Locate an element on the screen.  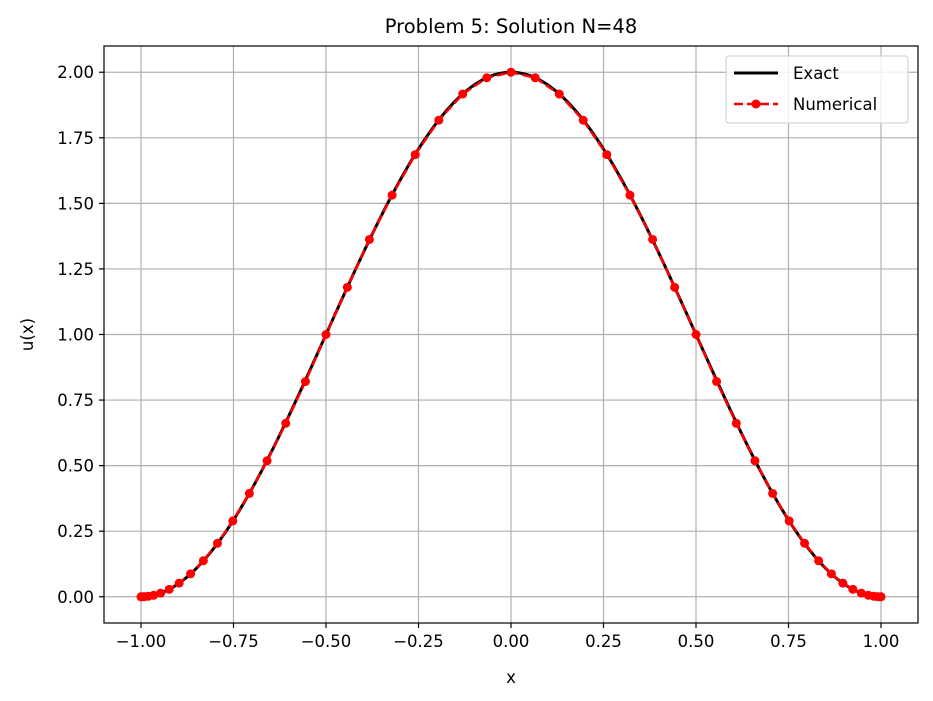
x-tick-label: 0.00 is located at coordinates (511, 641).